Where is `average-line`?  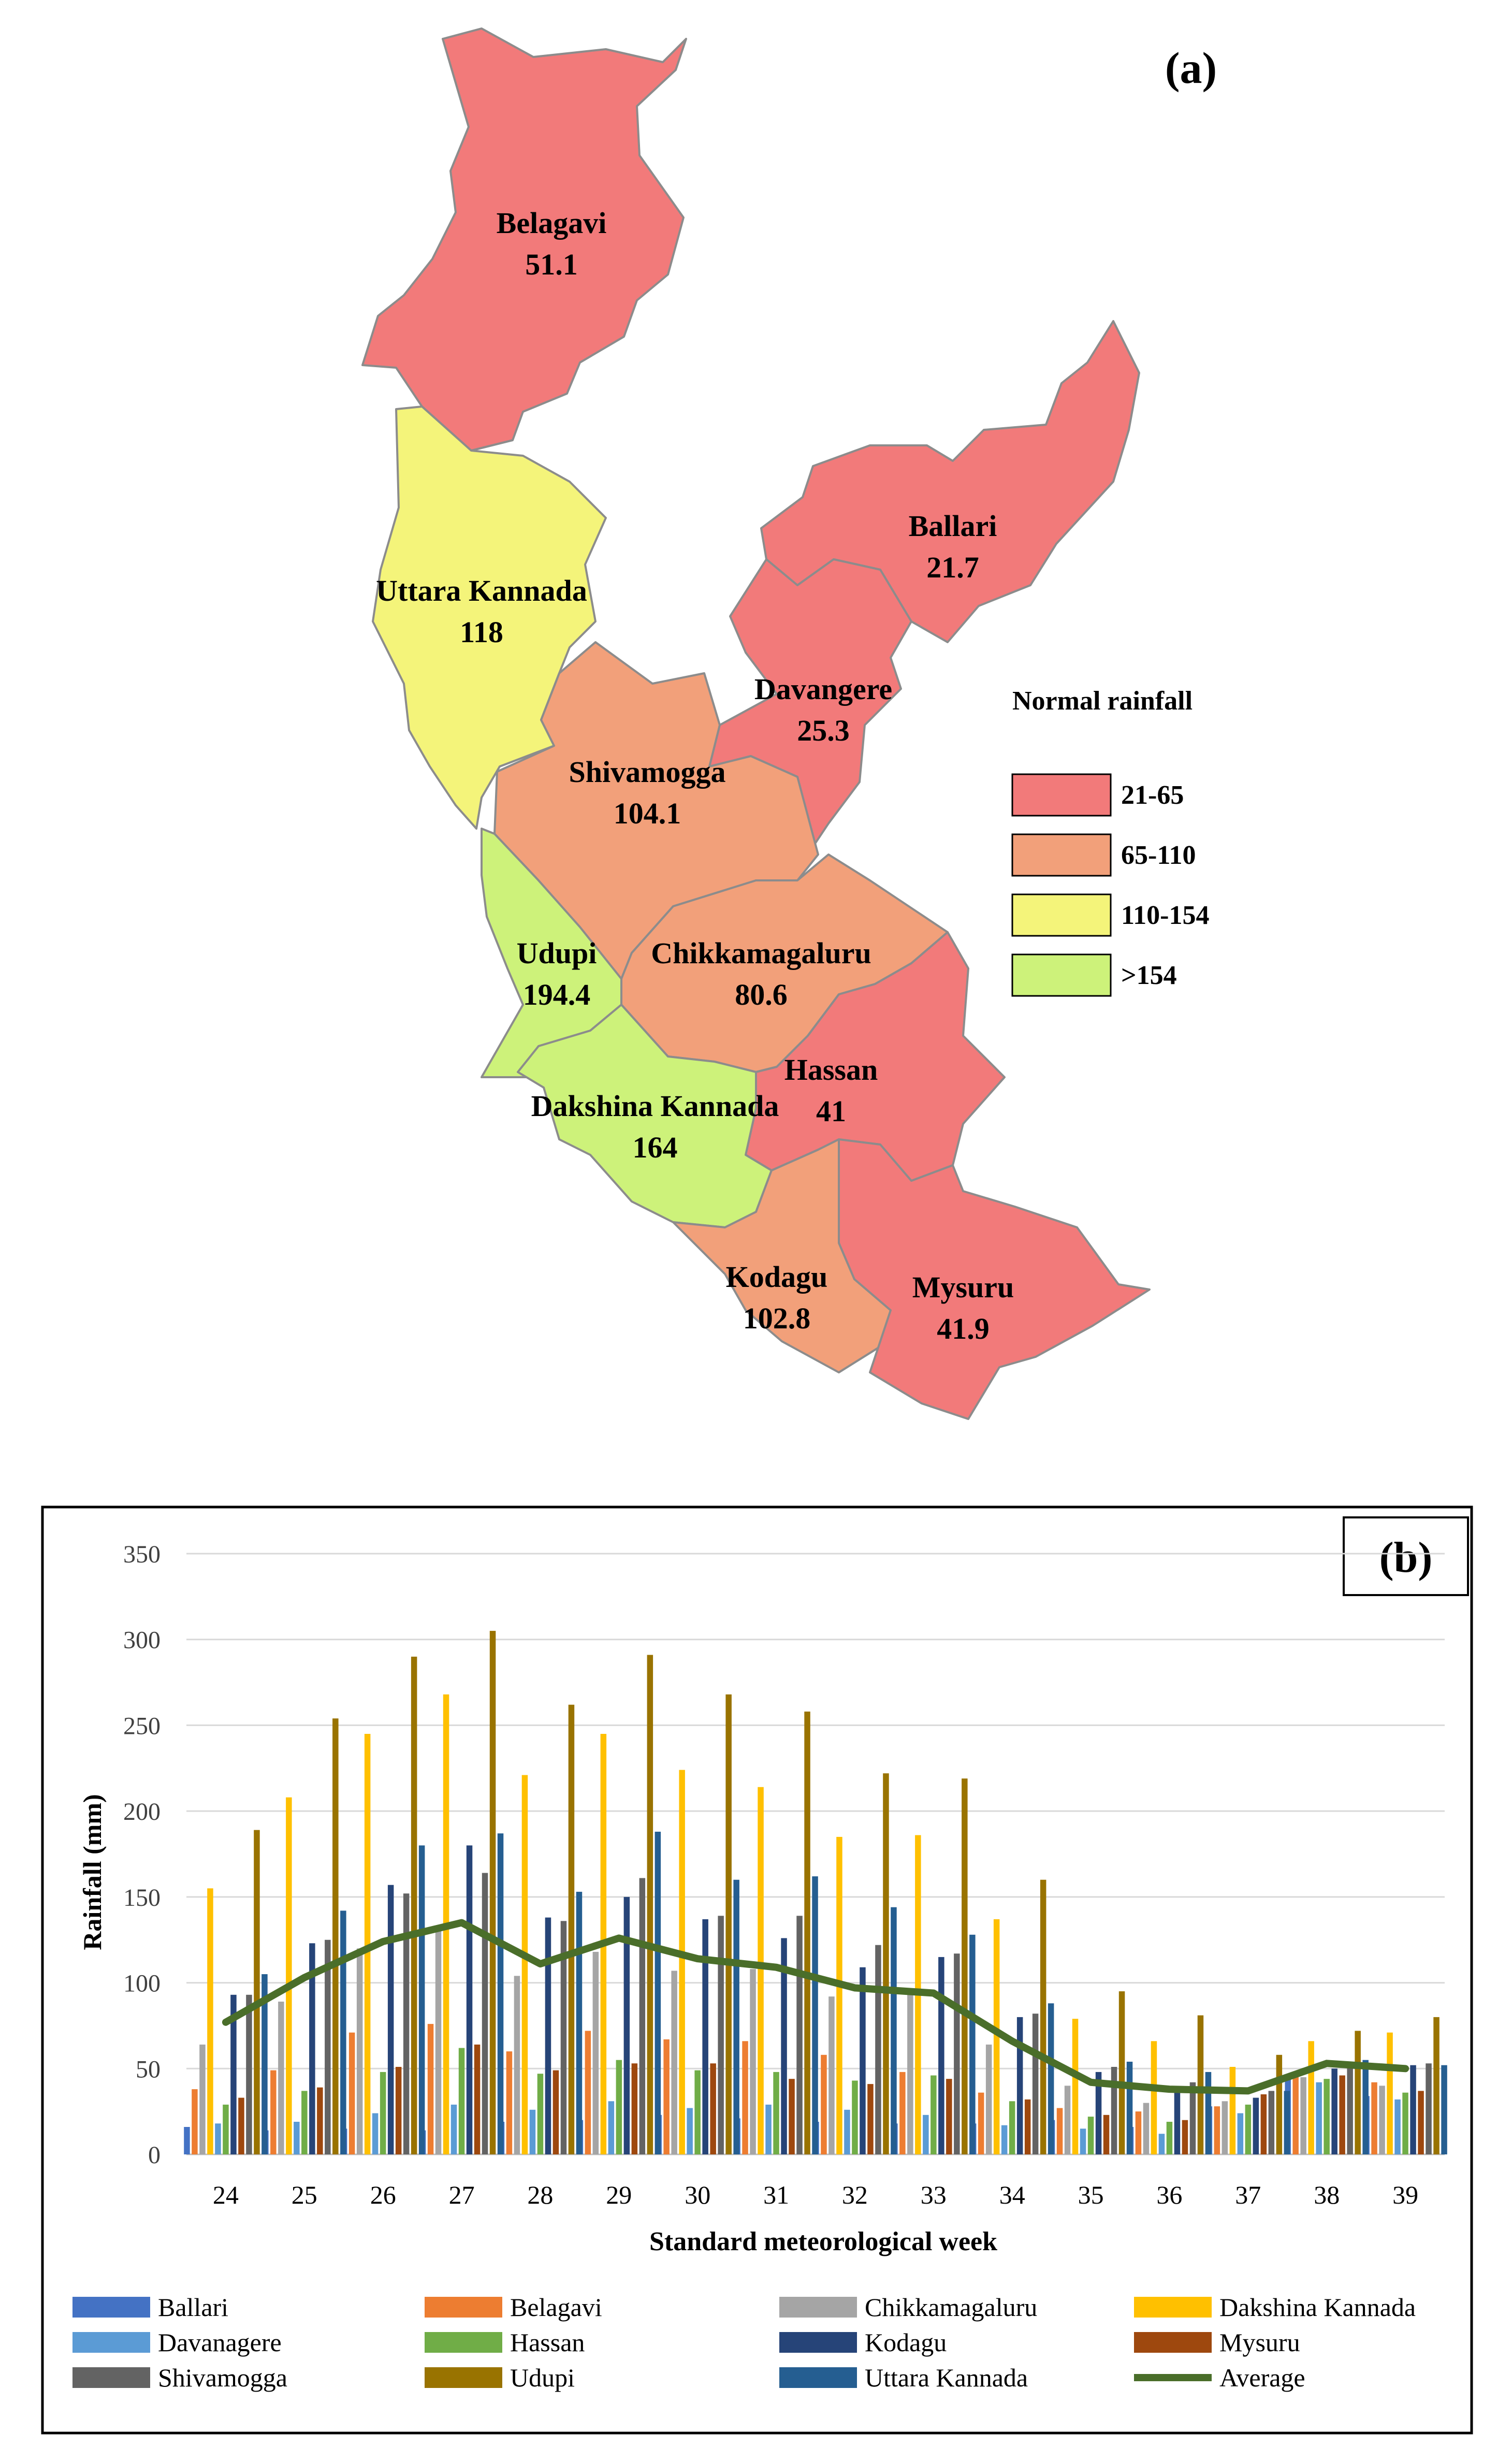
average-line is located at coordinates (815, 2007).